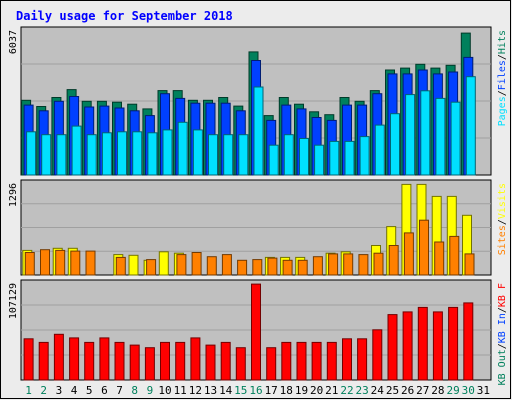 Image resolution: width=512 pixels, height=400 pixels. What do you see at coordinates (13, 42) in the screenshot?
I see `panel-max-label: 6037` at bounding box center [13, 42].